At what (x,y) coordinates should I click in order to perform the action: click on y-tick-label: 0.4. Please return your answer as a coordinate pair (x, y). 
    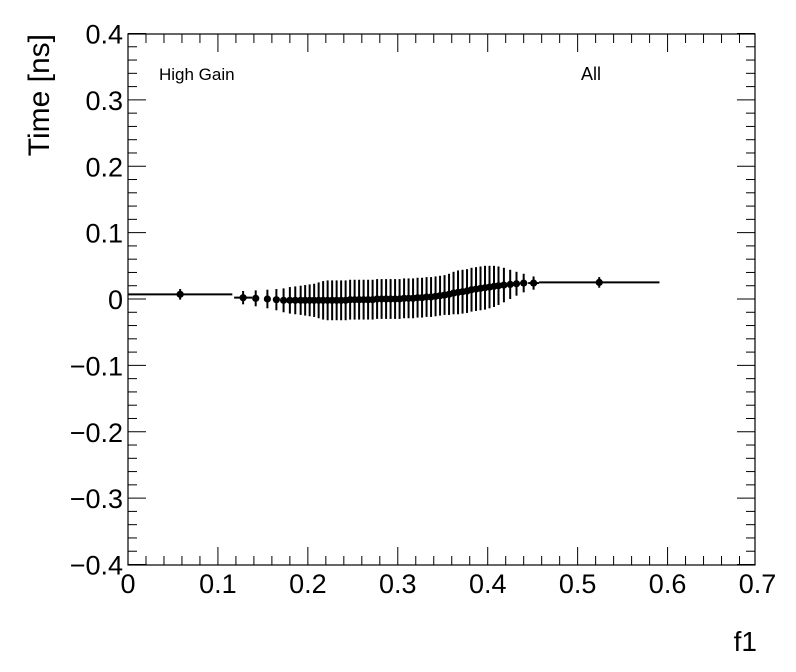
    Looking at the image, I should click on (104, 35).